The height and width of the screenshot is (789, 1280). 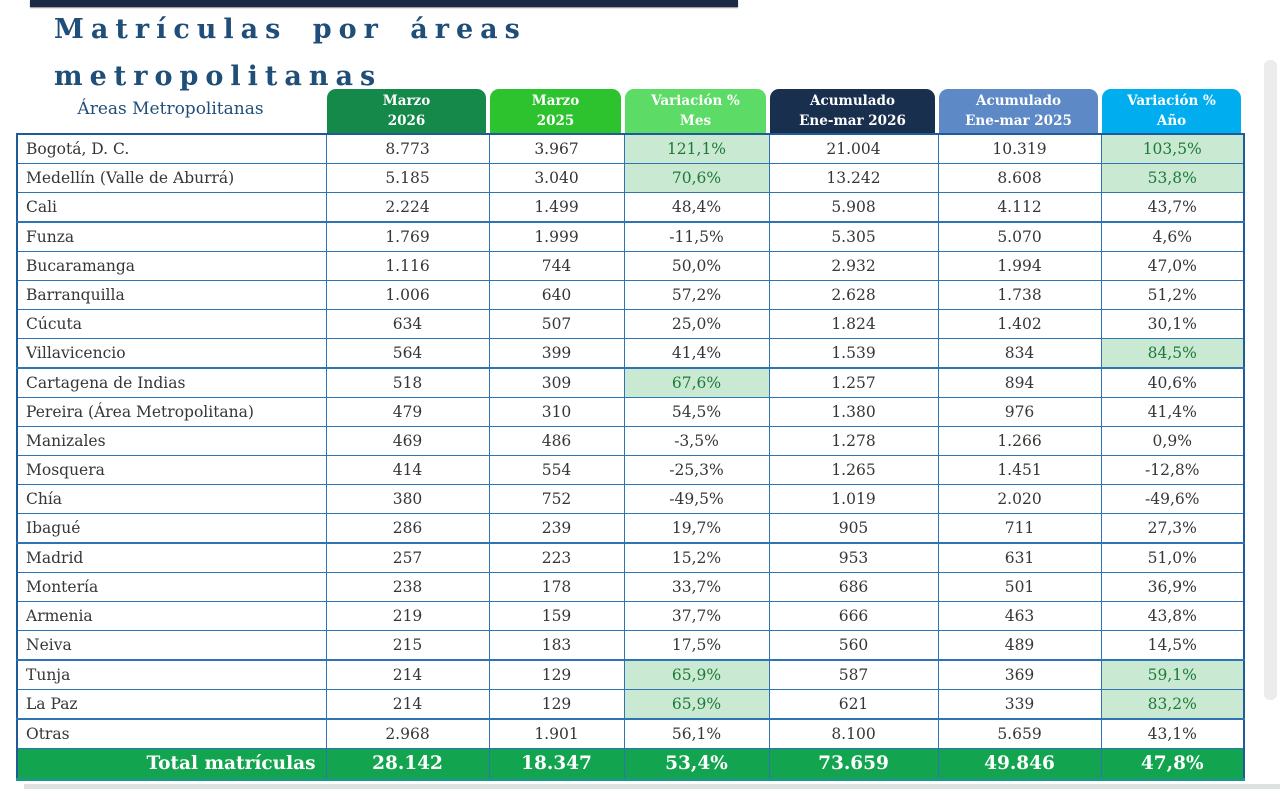 What do you see at coordinates (407, 412) in the screenshot?
I see `value-cell: 479` at bounding box center [407, 412].